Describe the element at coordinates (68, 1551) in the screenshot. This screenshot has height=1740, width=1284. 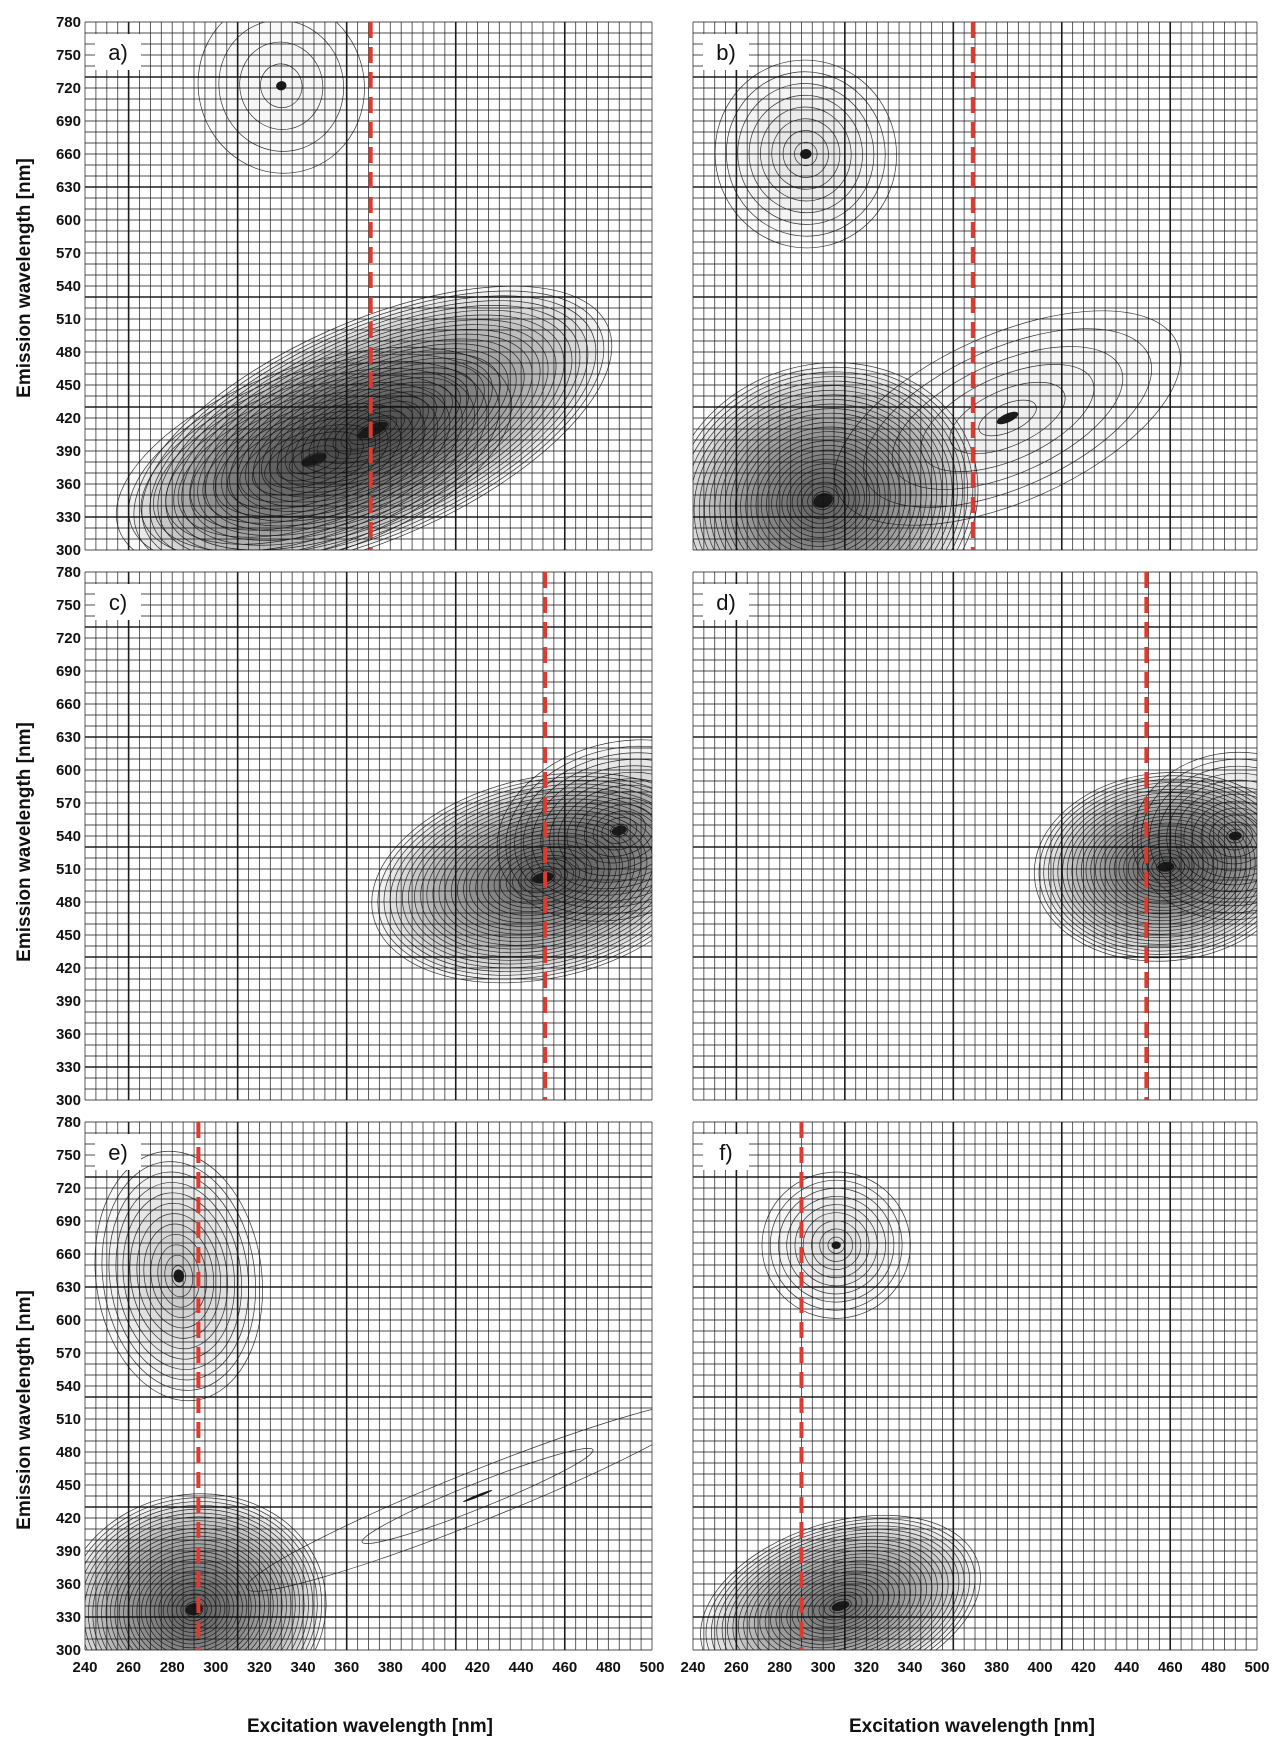
I see `panel-e-ytick: 390` at that location.